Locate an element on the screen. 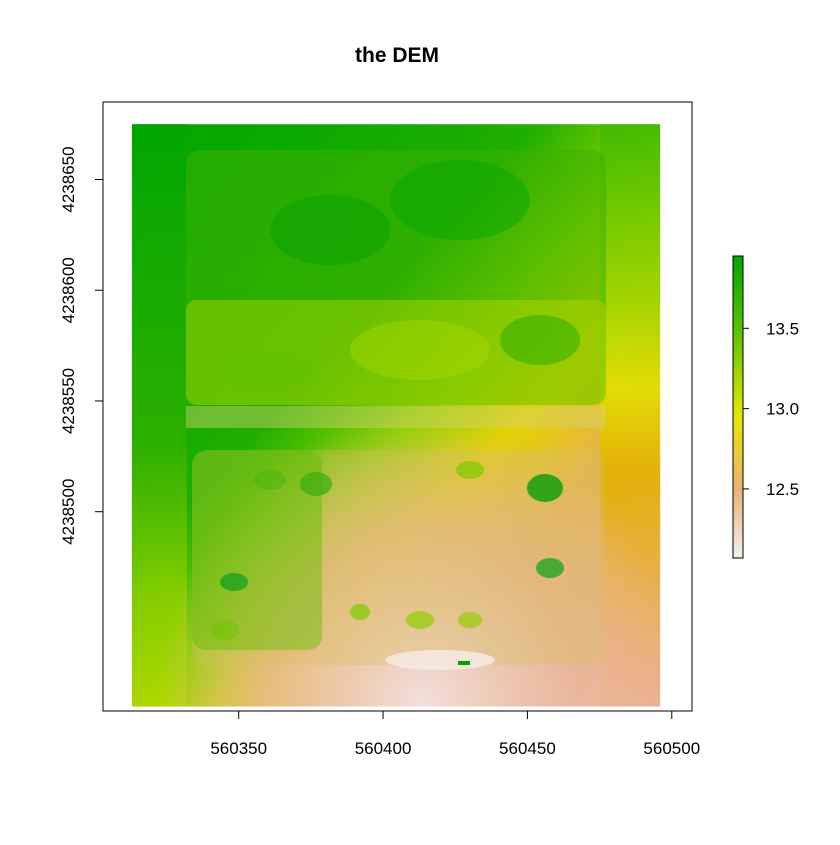  y-axis: 4238500 4238550 4238600 4238650 is located at coordinates (81, 345).